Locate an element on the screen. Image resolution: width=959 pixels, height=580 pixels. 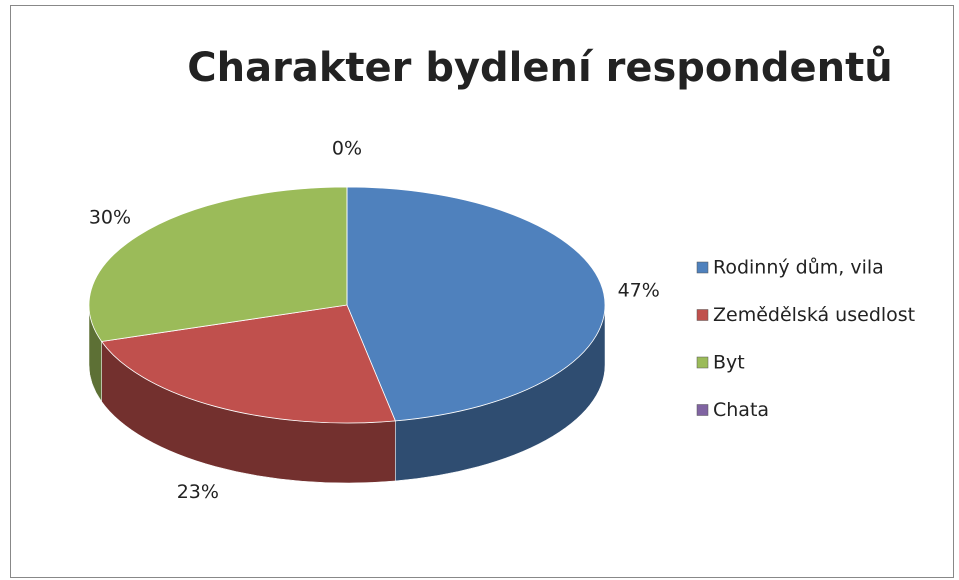
chart-title: Charakter bydlení respondentů is located at coordinates (539, 67).